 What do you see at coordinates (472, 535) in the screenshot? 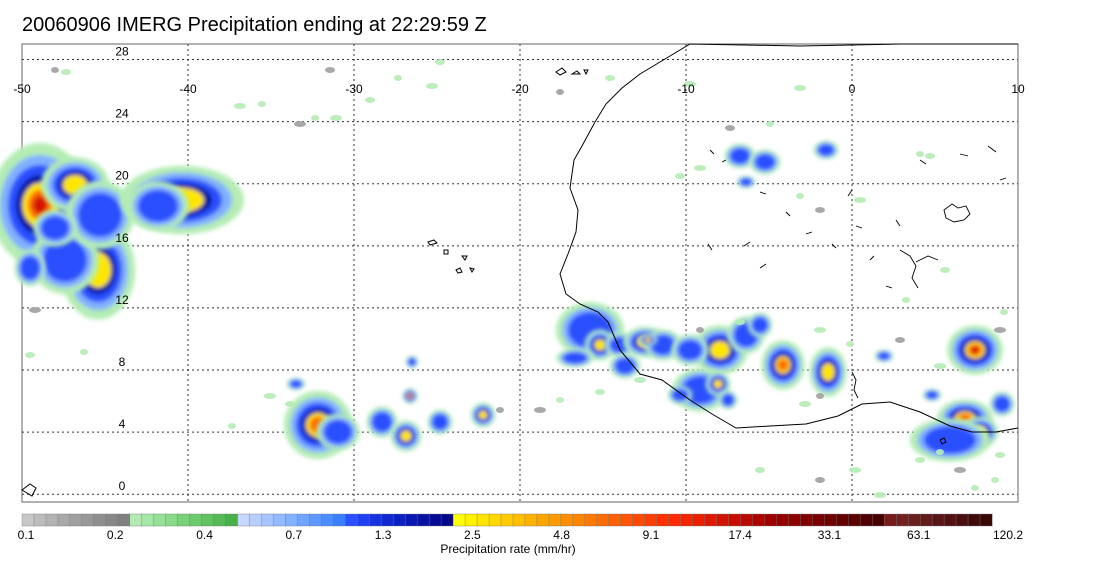
I see `colorbar-tick-label: 2.5` at bounding box center [472, 535].